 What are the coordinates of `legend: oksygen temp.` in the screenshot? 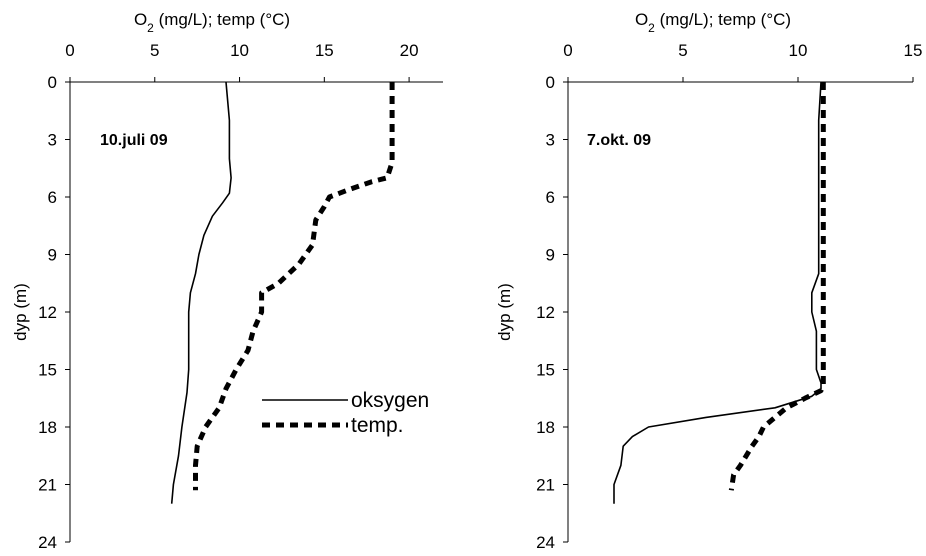 It's located at (345, 413).